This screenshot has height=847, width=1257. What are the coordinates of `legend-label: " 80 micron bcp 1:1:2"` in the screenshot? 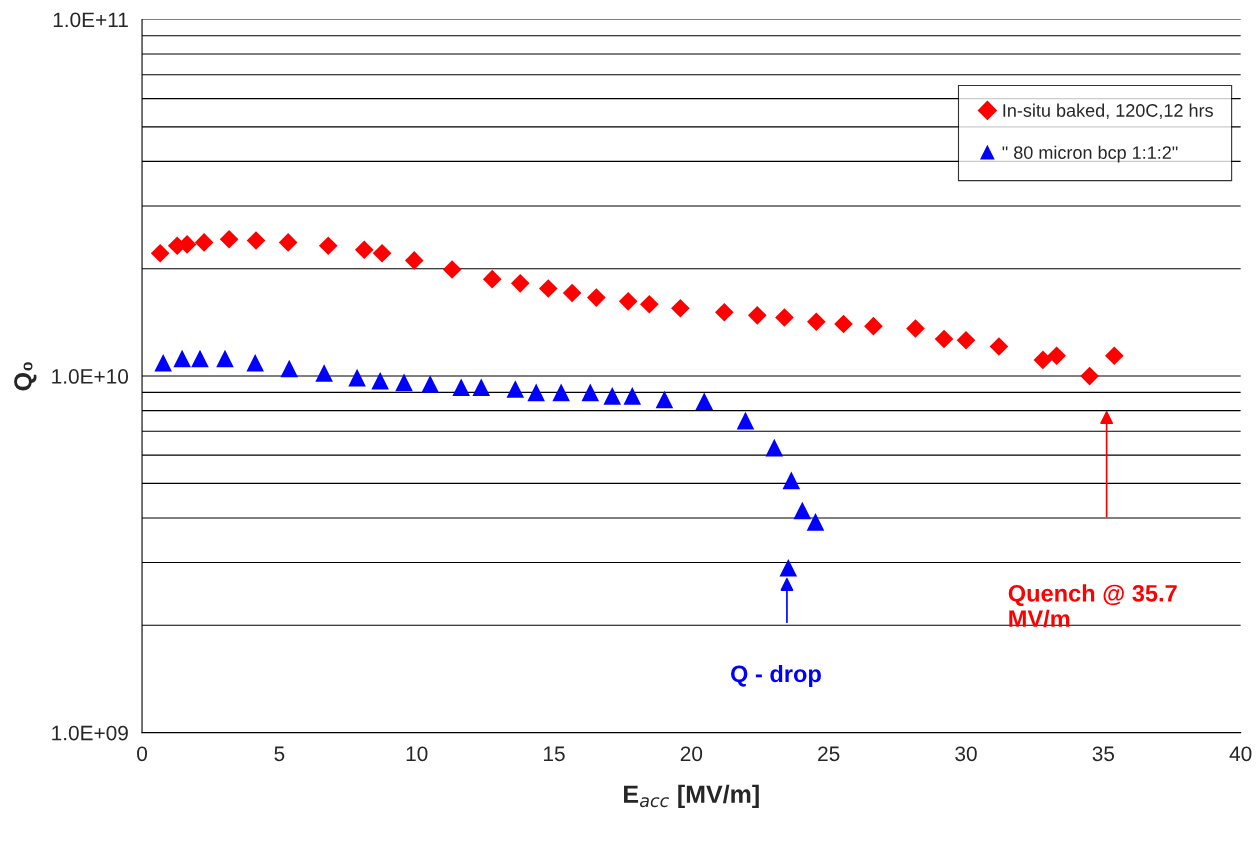 It's located at (1090, 154).